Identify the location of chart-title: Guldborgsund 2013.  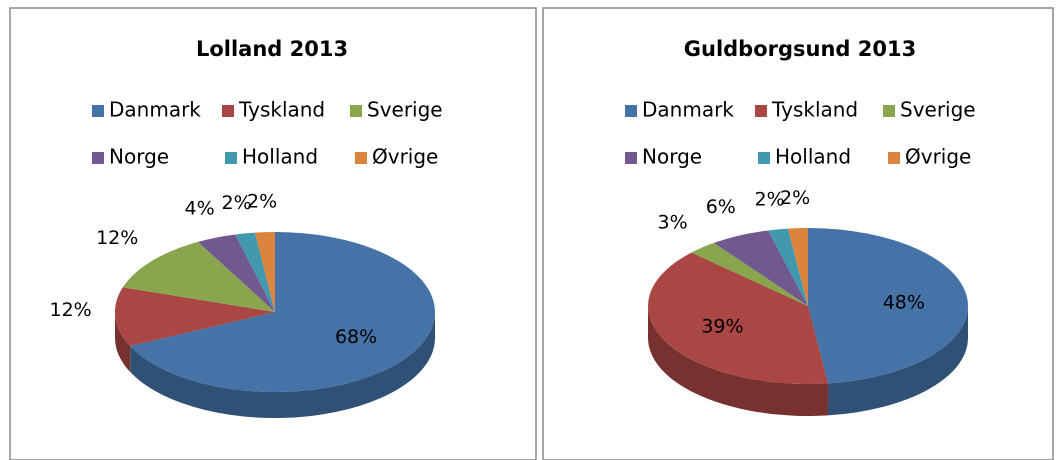
(800, 49).